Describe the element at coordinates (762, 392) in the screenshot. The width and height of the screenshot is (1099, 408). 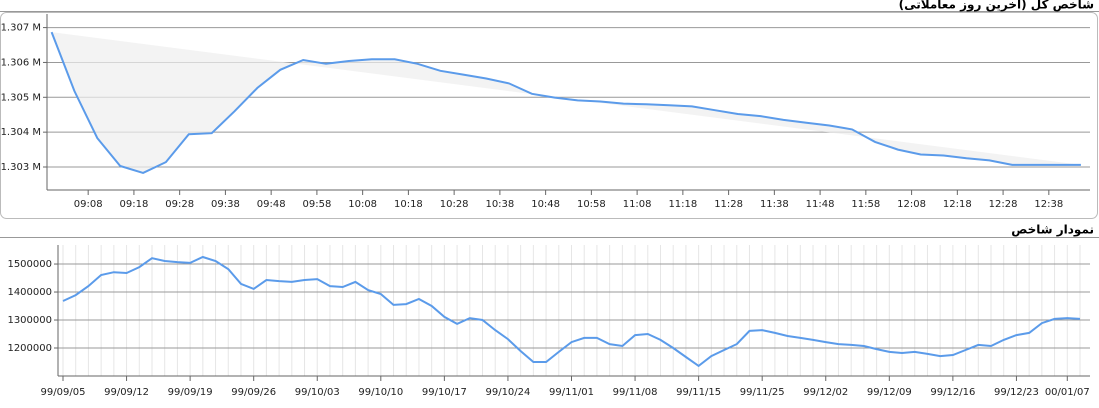
I see `x-tick-label: 99/11/25` at that location.